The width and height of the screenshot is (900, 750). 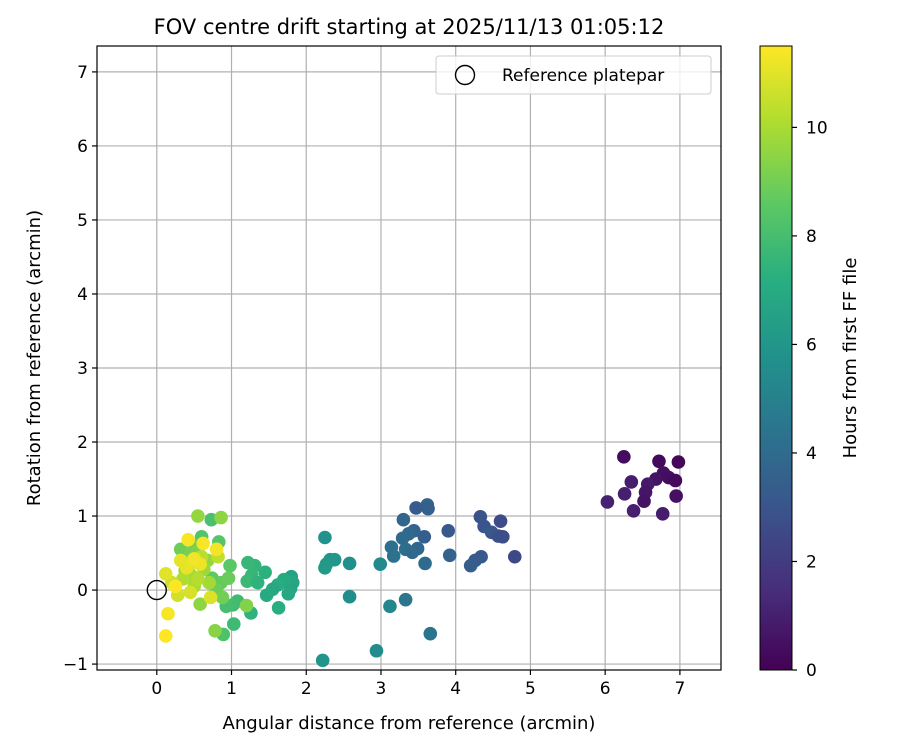 What do you see at coordinates (465, 75) in the screenshot?
I see `legend-marker-icon` at bounding box center [465, 75].